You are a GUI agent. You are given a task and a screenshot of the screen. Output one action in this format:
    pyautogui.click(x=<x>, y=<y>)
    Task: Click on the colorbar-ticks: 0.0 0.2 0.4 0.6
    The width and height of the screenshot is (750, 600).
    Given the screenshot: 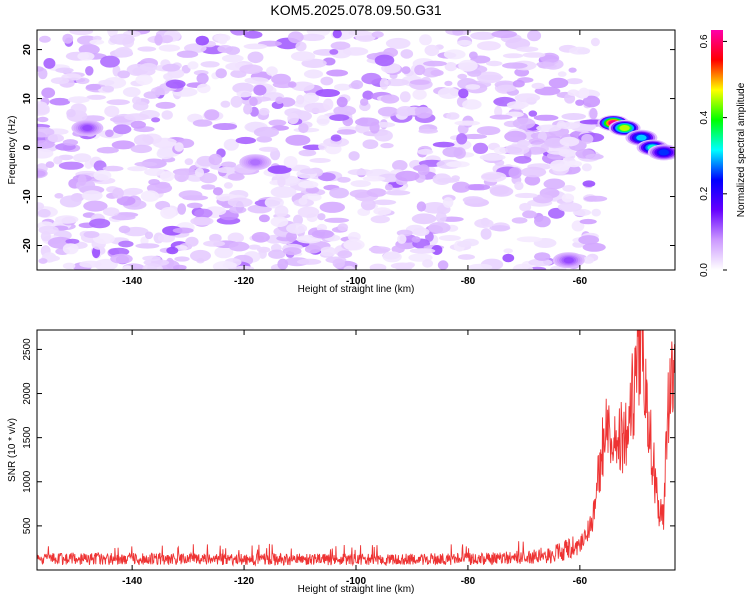 What is the action you would take?
    pyautogui.click(x=713, y=155)
    